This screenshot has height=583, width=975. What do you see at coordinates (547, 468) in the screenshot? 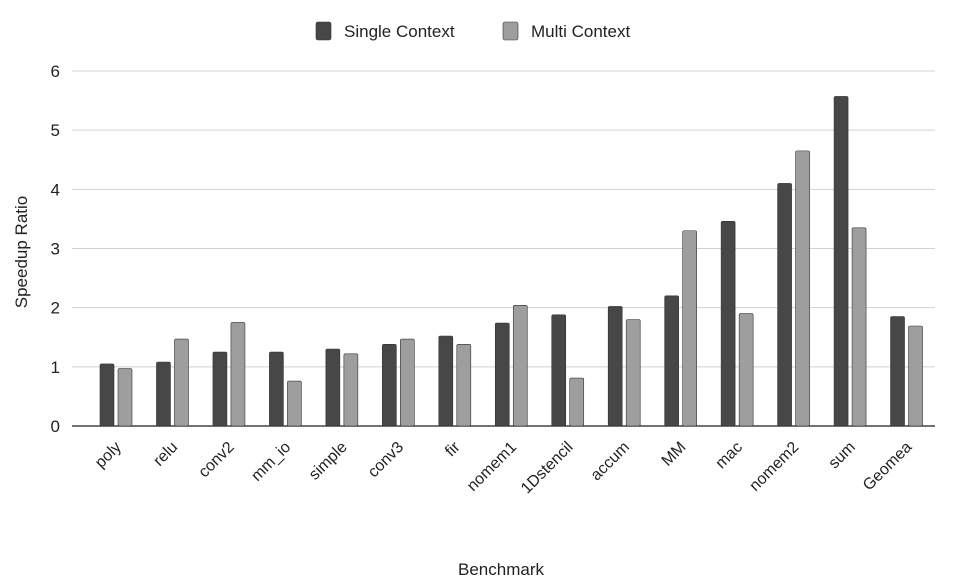
I see `x-tick-label: 1Dstencil` at bounding box center [547, 468].